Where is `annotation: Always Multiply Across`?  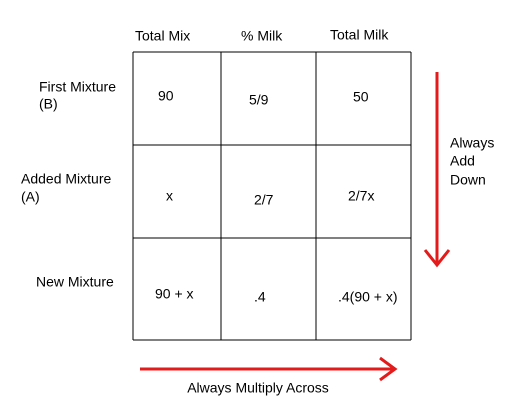
annotation: Always Multiply Across is located at coordinates (258, 388).